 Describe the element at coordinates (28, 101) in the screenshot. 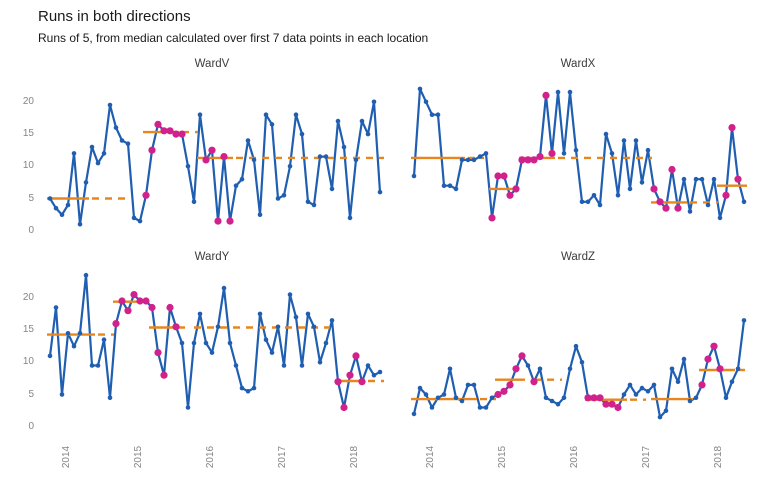

I see `y-axis-label: 20` at that location.